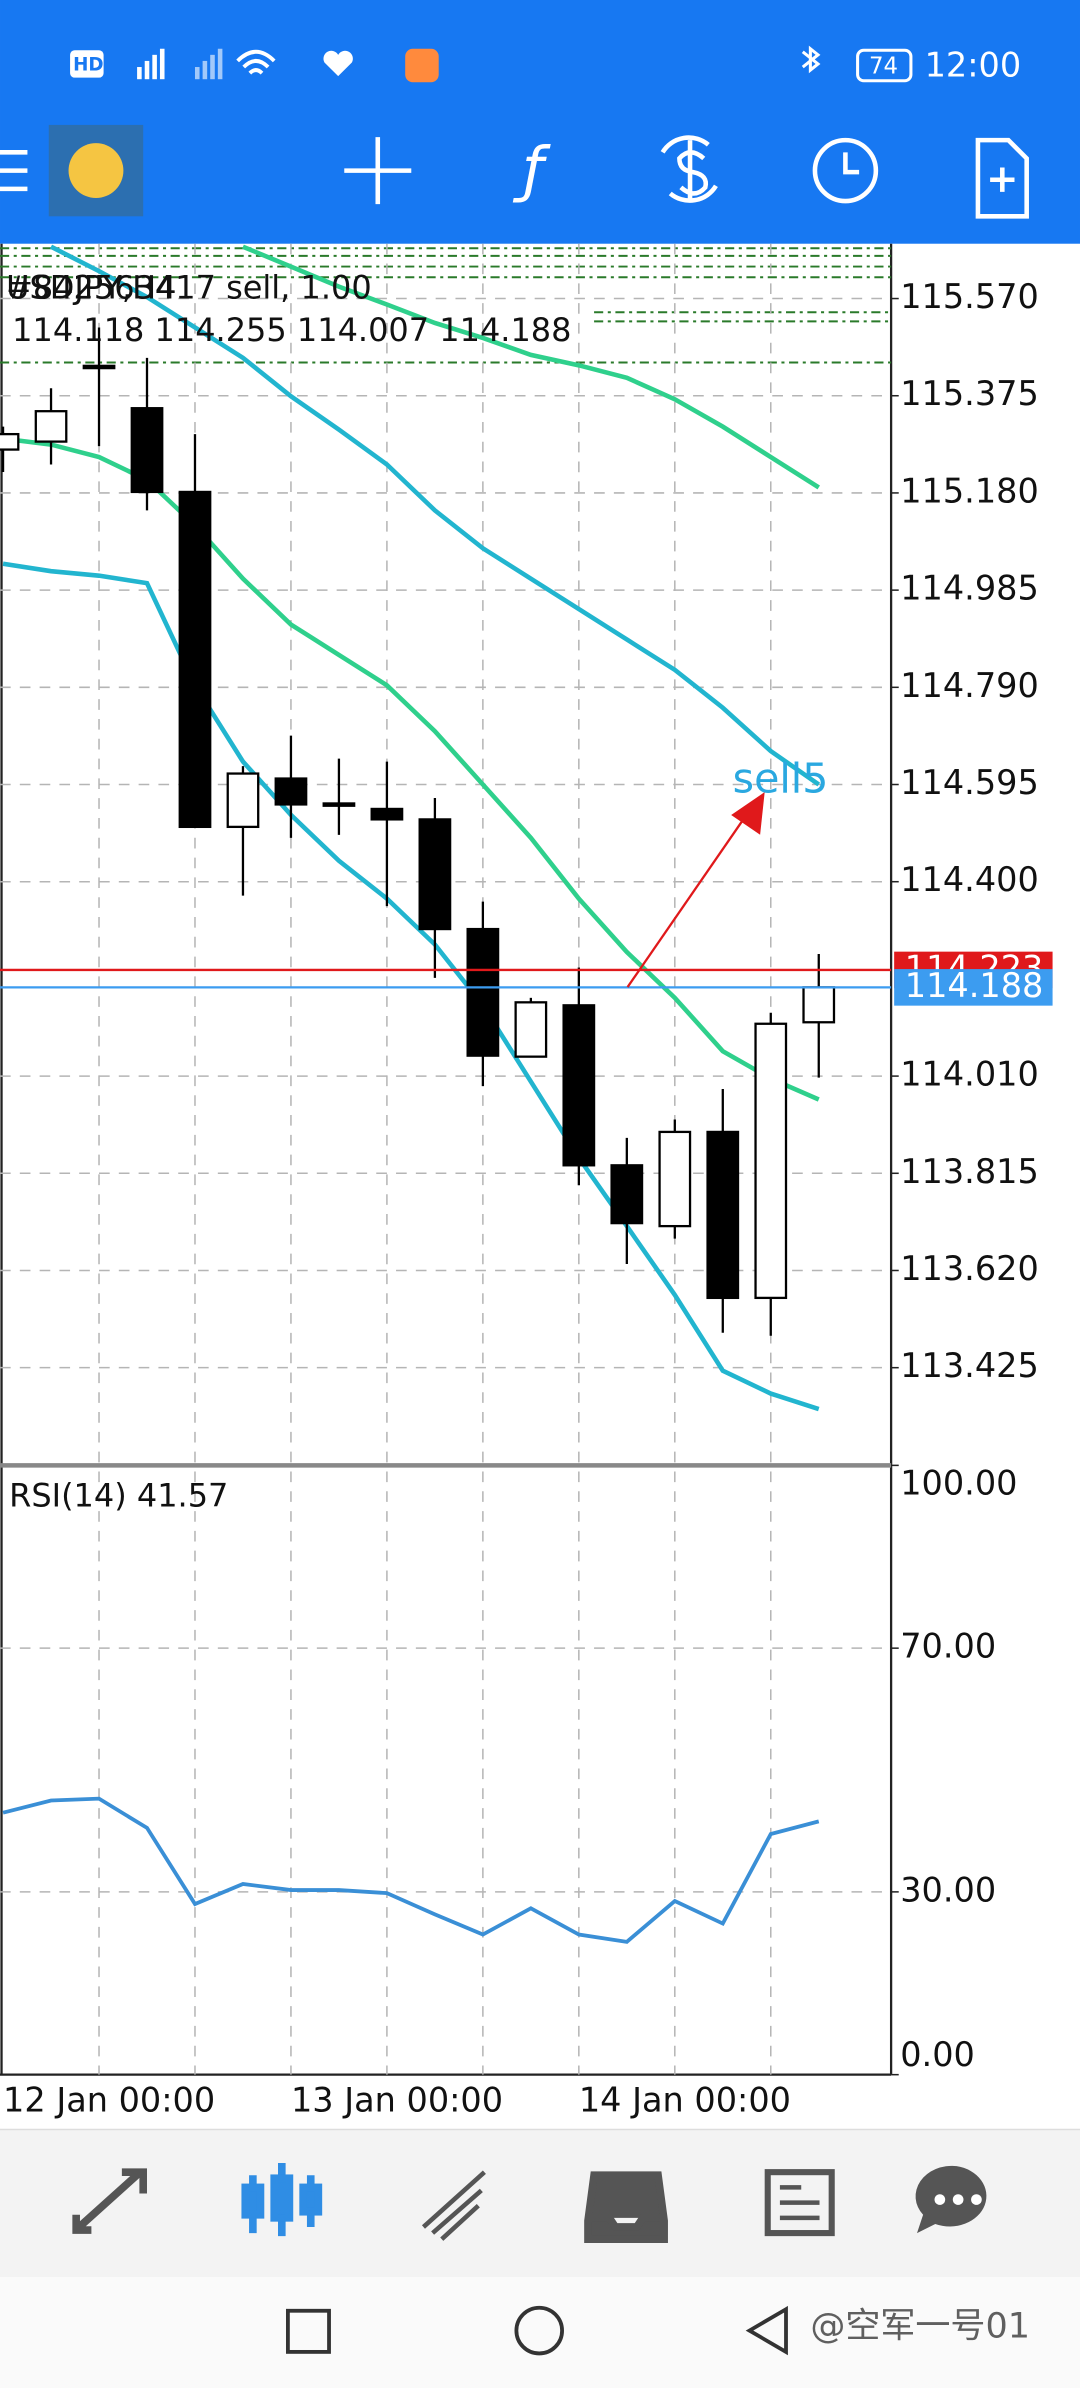 The image size is (1080, 2388). What do you see at coordinates (109, 2100) in the screenshot?
I see `x-tick-label: 12 Jan 00:00` at bounding box center [109, 2100].